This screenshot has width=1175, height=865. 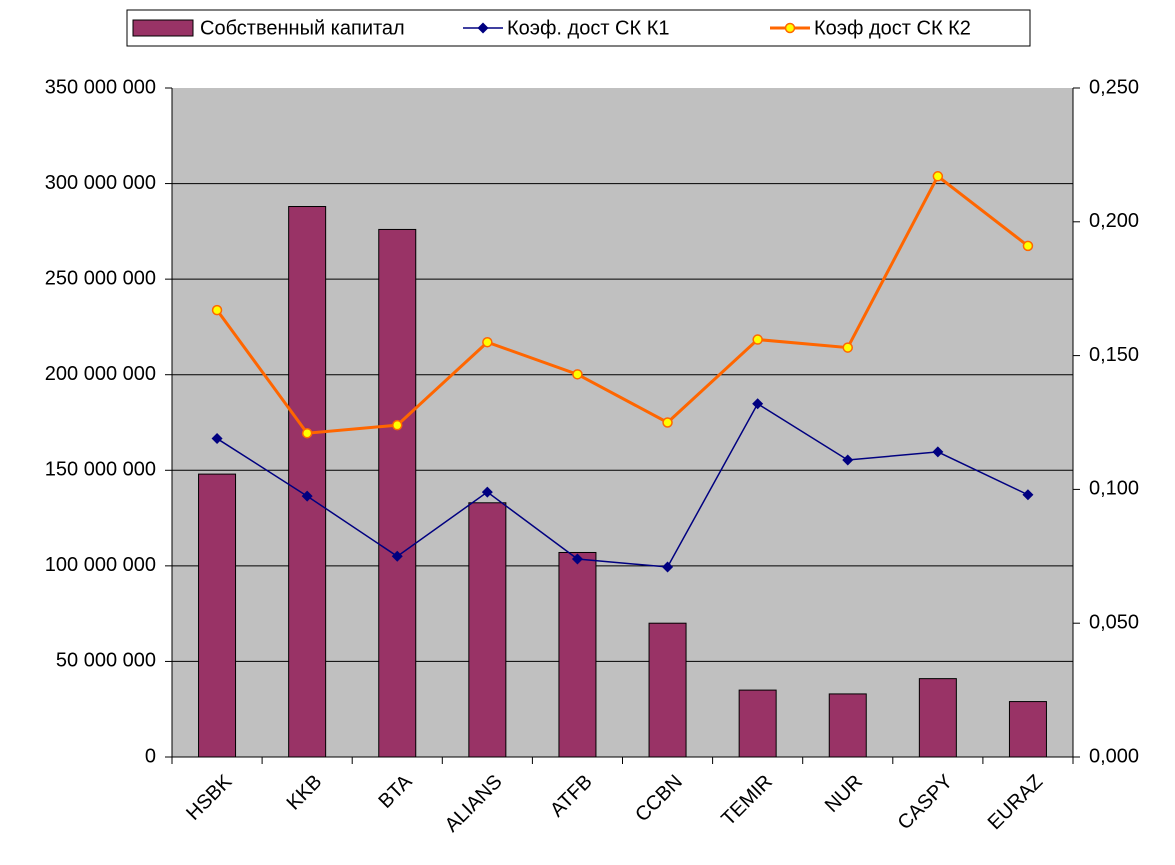 I want to click on legend-label: Коэф дост СК К2, so click(x=892, y=28).